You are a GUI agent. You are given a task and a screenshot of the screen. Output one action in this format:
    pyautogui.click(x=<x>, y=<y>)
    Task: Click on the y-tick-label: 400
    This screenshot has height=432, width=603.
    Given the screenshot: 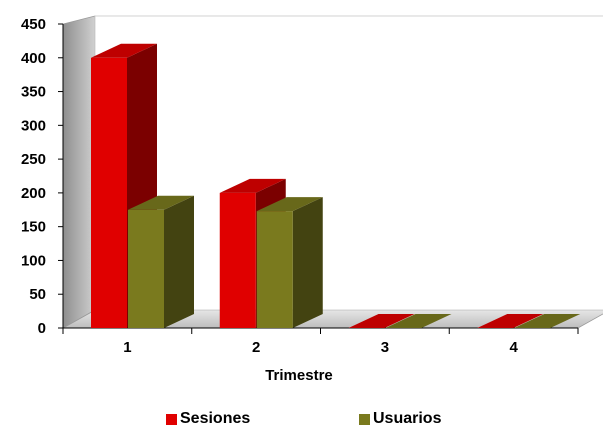 What is the action you would take?
    pyautogui.click(x=33, y=58)
    